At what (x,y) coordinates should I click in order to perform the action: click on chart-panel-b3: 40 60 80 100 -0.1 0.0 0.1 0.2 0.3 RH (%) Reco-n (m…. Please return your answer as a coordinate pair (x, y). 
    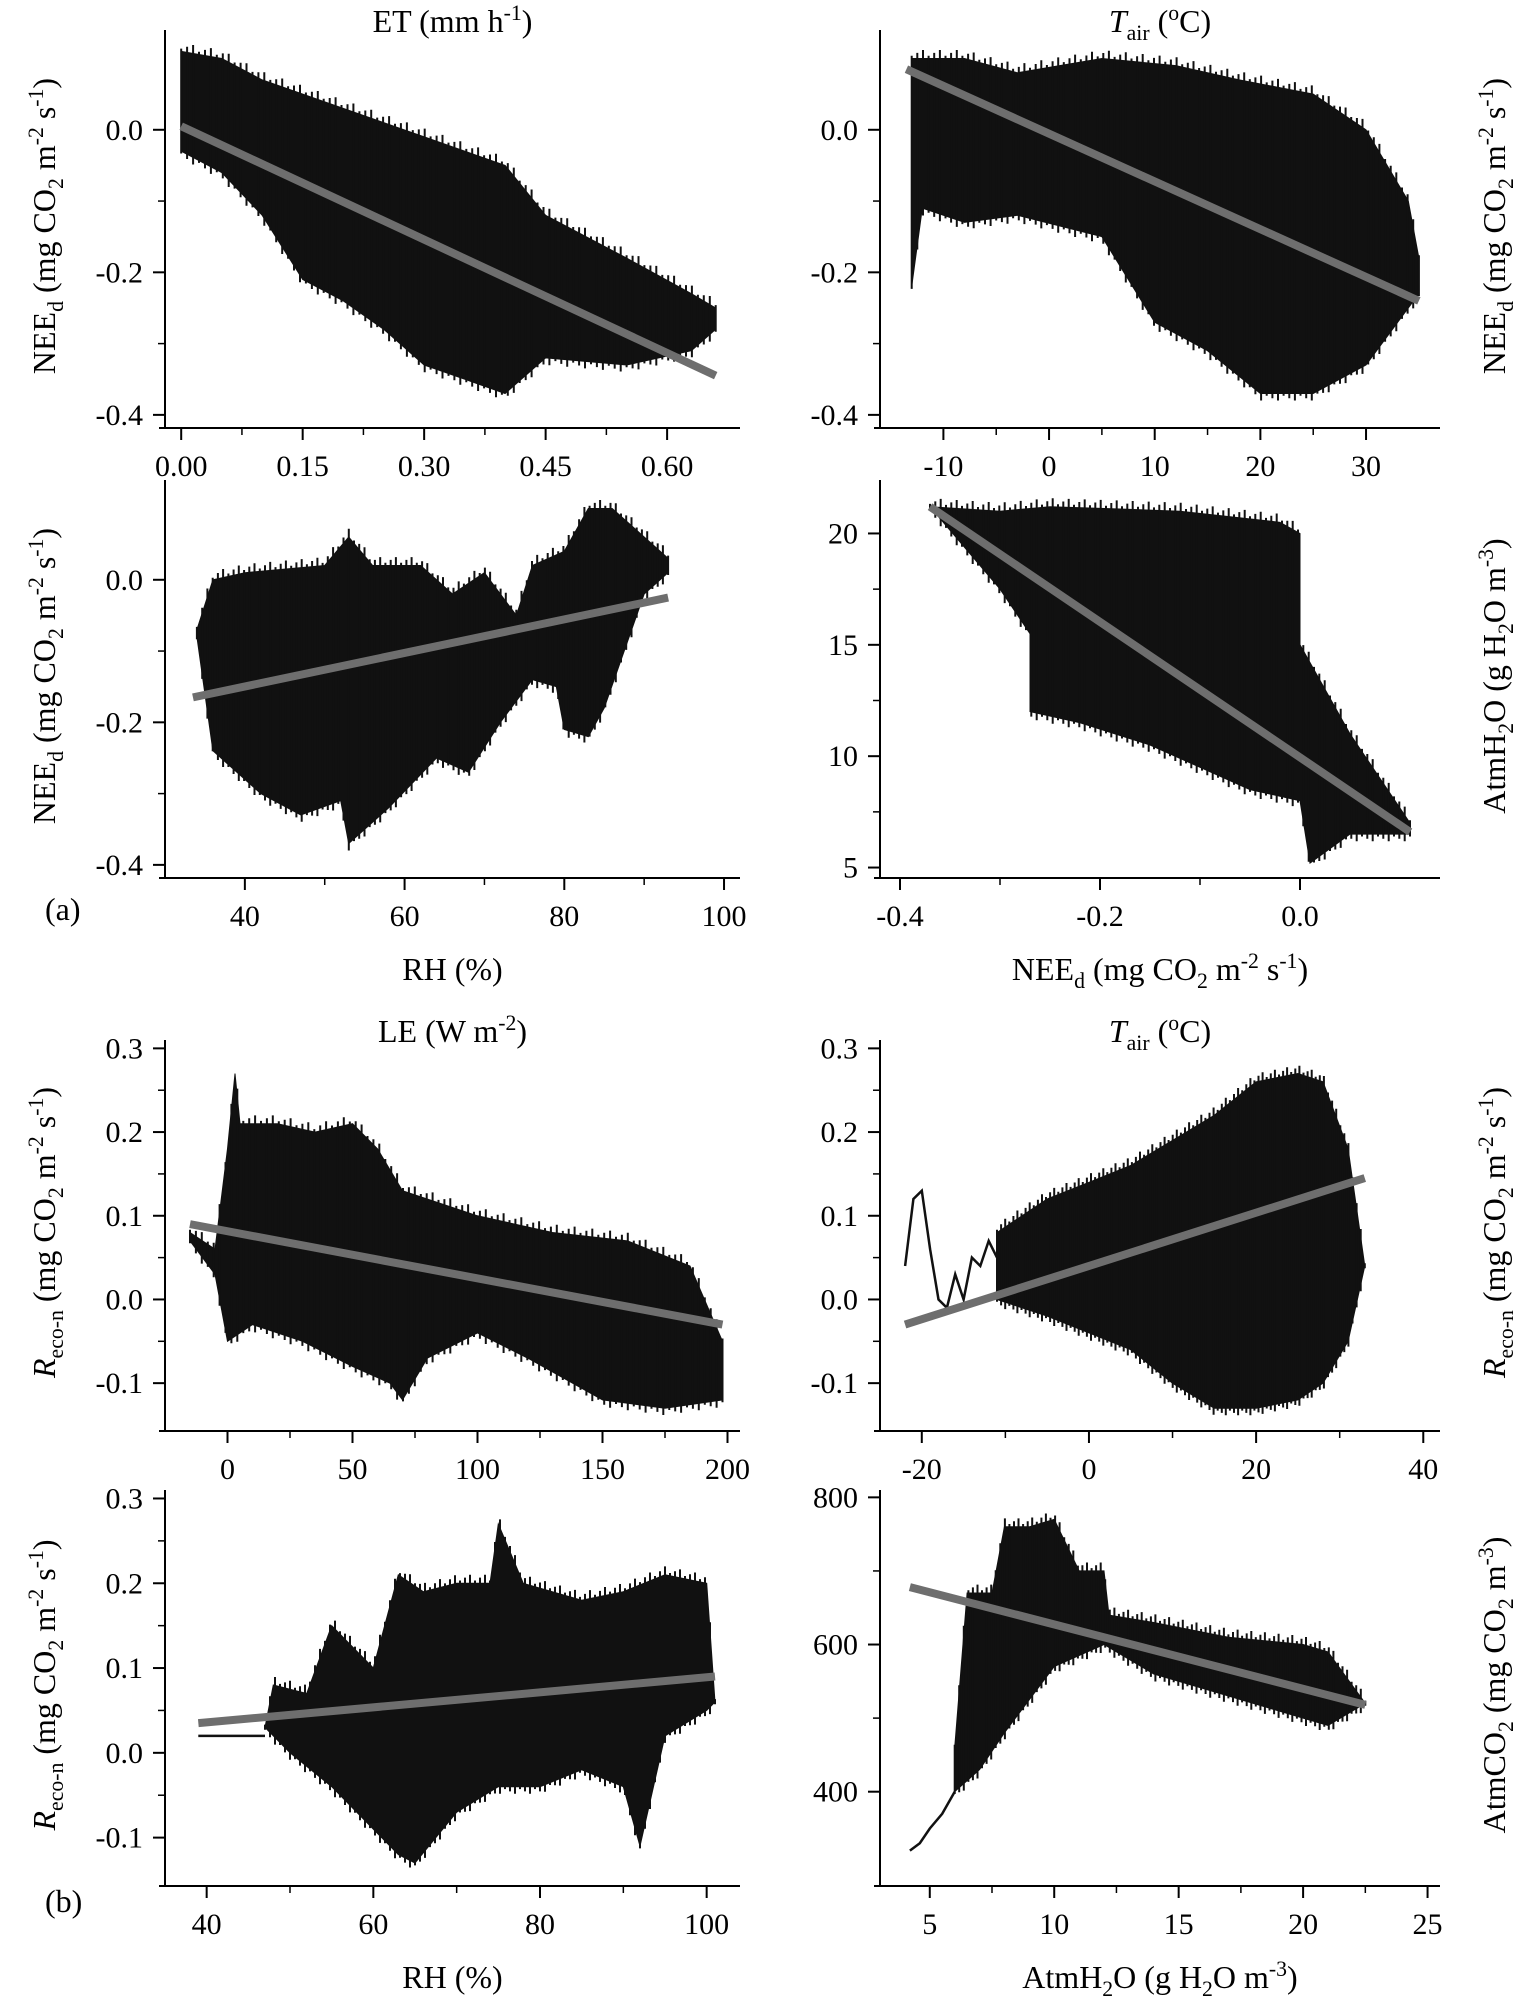
    Looking at the image, I should click on (382, 1738).